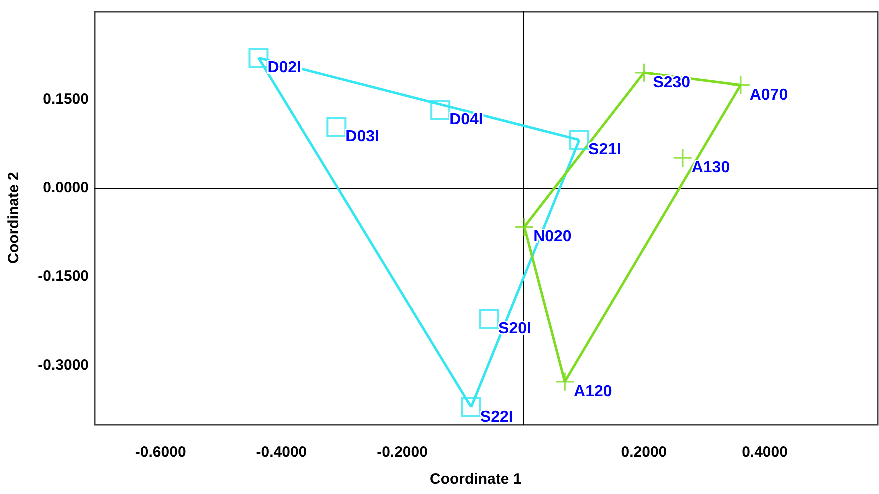  What do you see at coordinates (605, 150) in the screenshot?
I see `annotation: S21I` at bounding box center [605, 150].